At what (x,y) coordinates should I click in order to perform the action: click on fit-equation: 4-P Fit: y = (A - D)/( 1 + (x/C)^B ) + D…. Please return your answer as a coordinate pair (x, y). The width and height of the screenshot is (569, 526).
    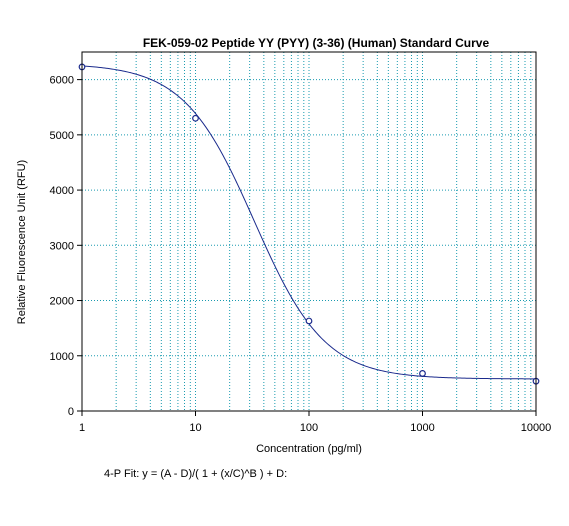
    Looking at the image, I should click on (195, 474).